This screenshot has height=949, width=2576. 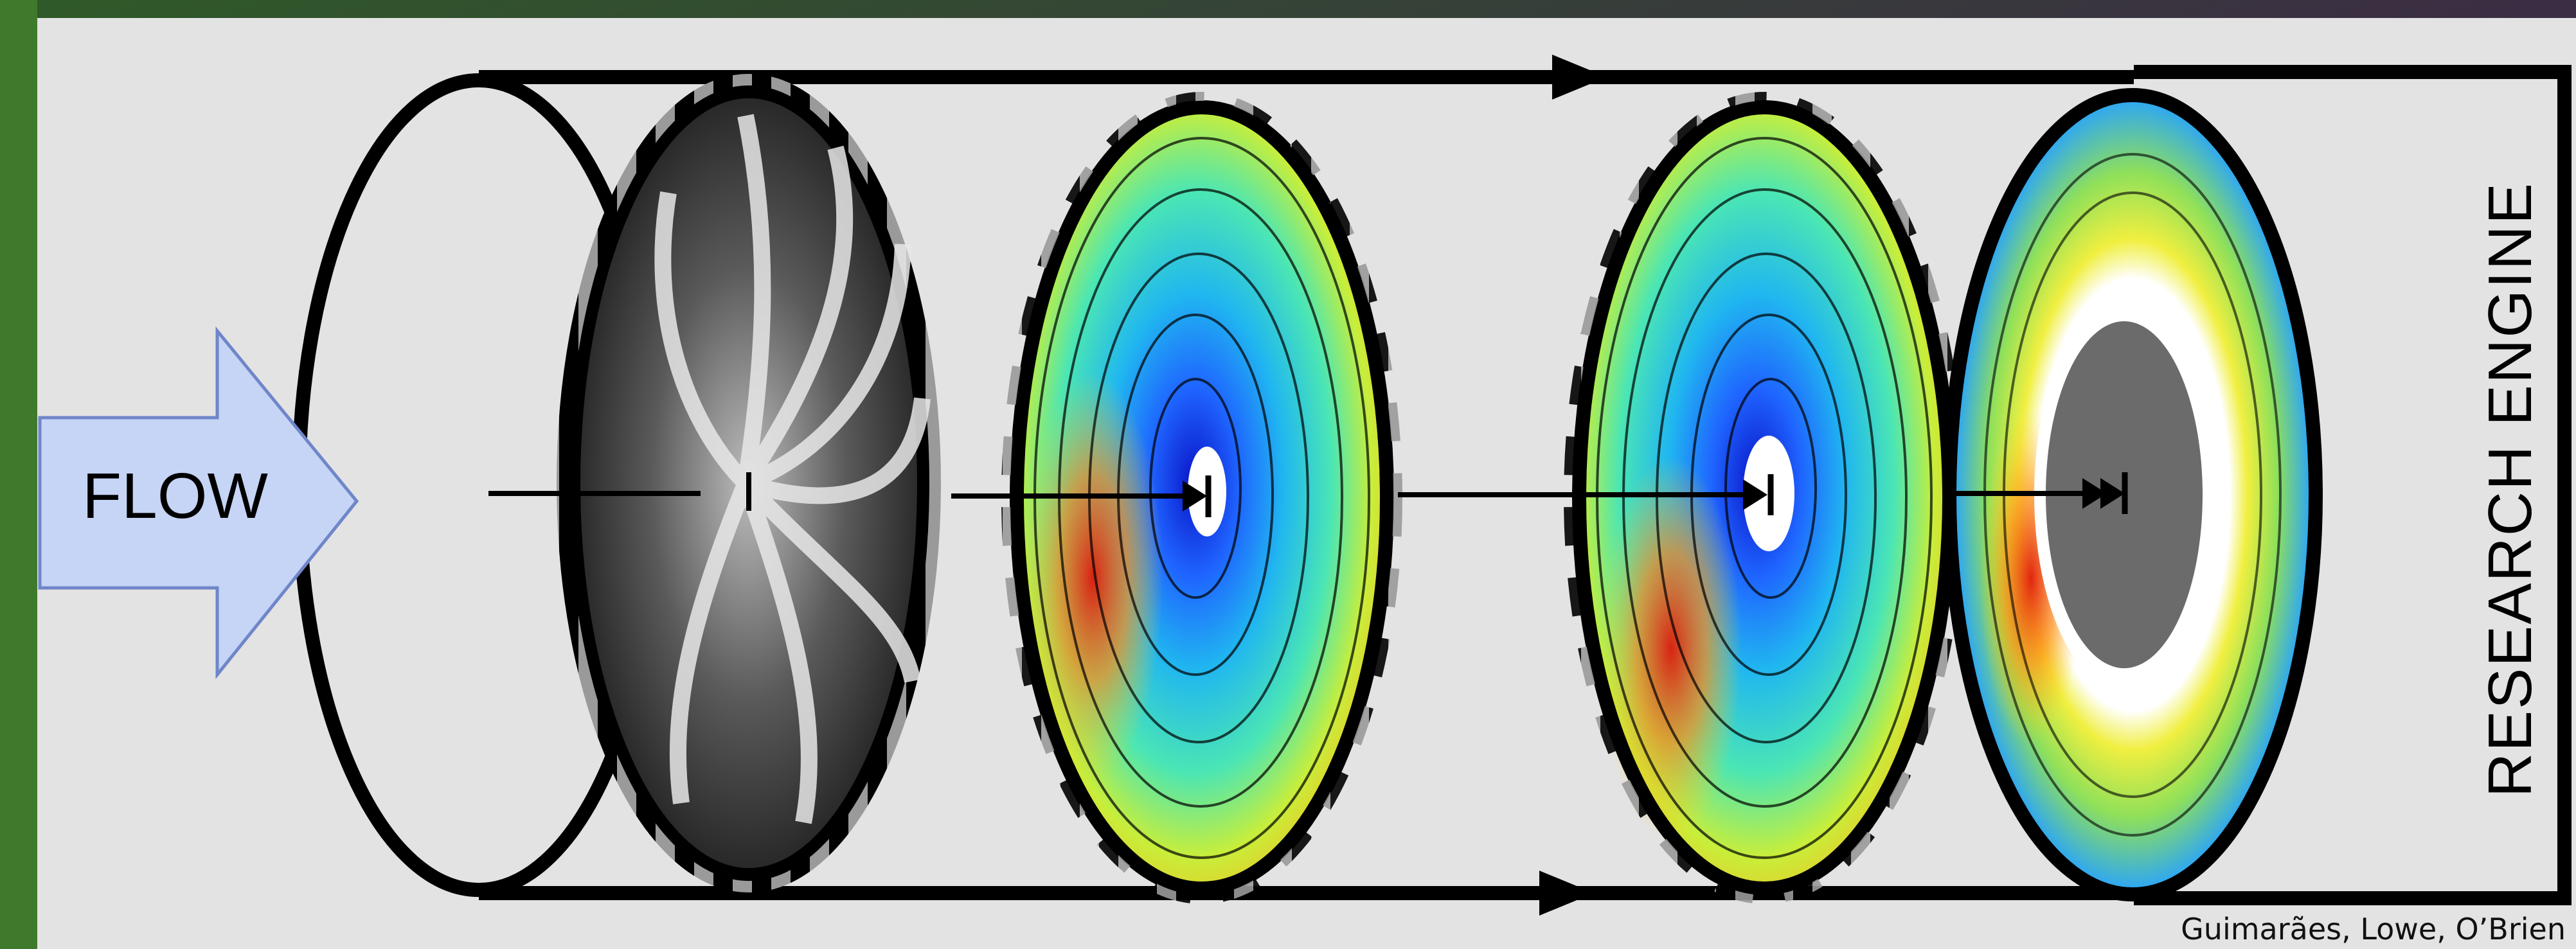 I want to click on credit-text: Guimarães, Lowe, O’Brien, so click(x=2373, y=929).